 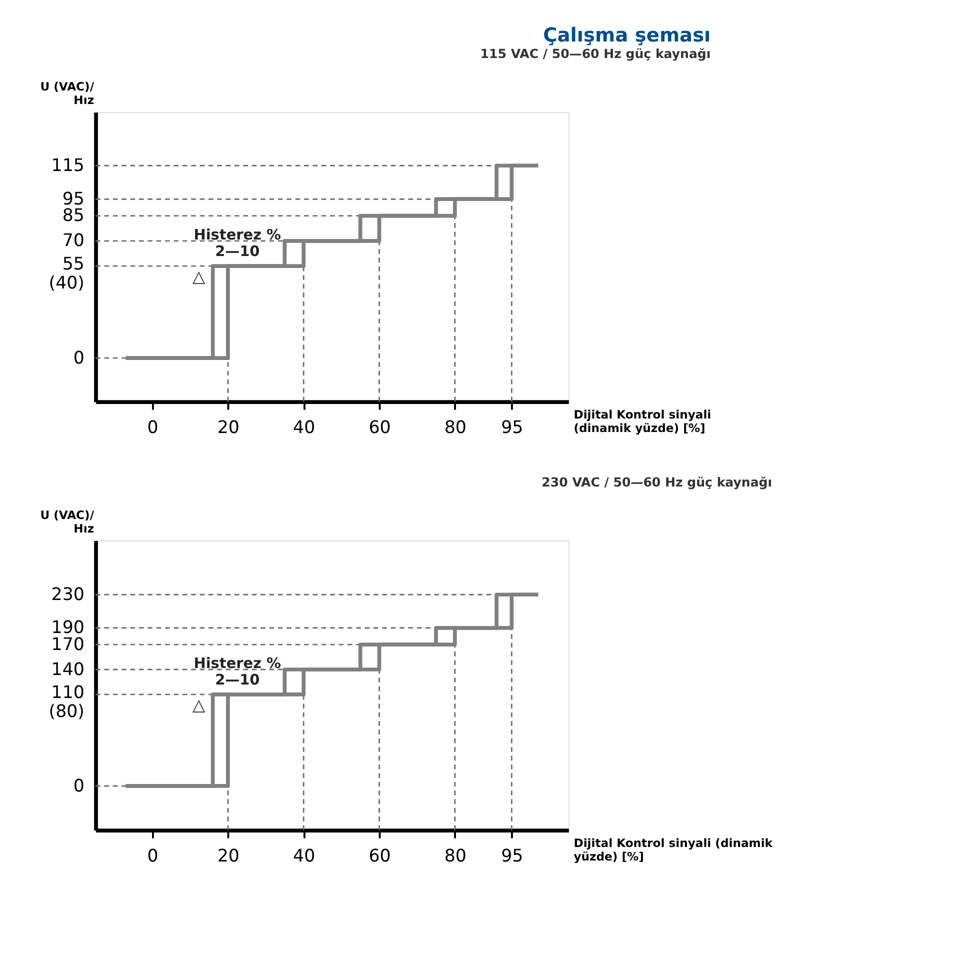 I want to click on text: Çalışma şeması, so click(x=627, y=35).